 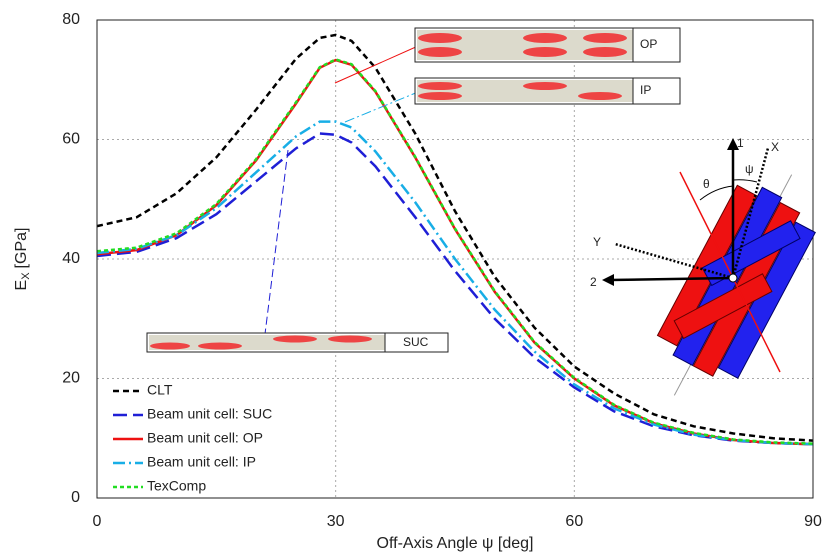 What do you see at coordinates (507, 55) in the screenshot?
I see `inset-op: OP` at bounding box center [507, 55].